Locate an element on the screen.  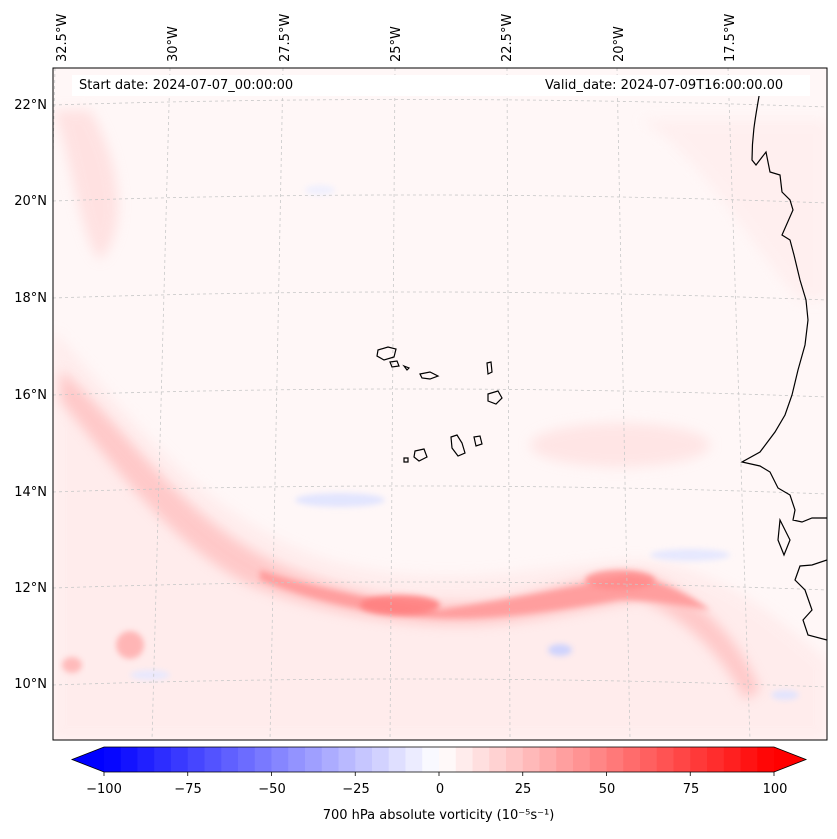
africa-coastline is located at coordinates (783, 306).